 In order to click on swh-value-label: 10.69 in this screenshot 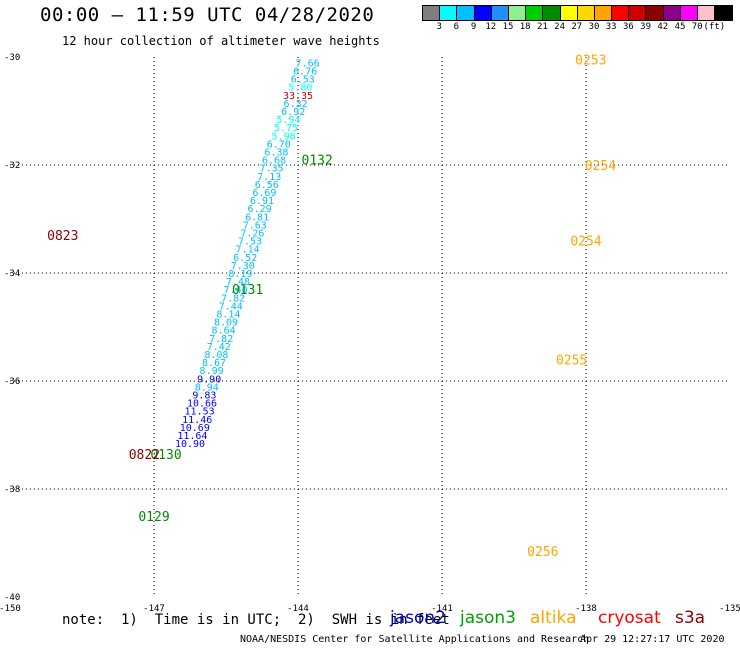, I will do `click(195, 428)`.